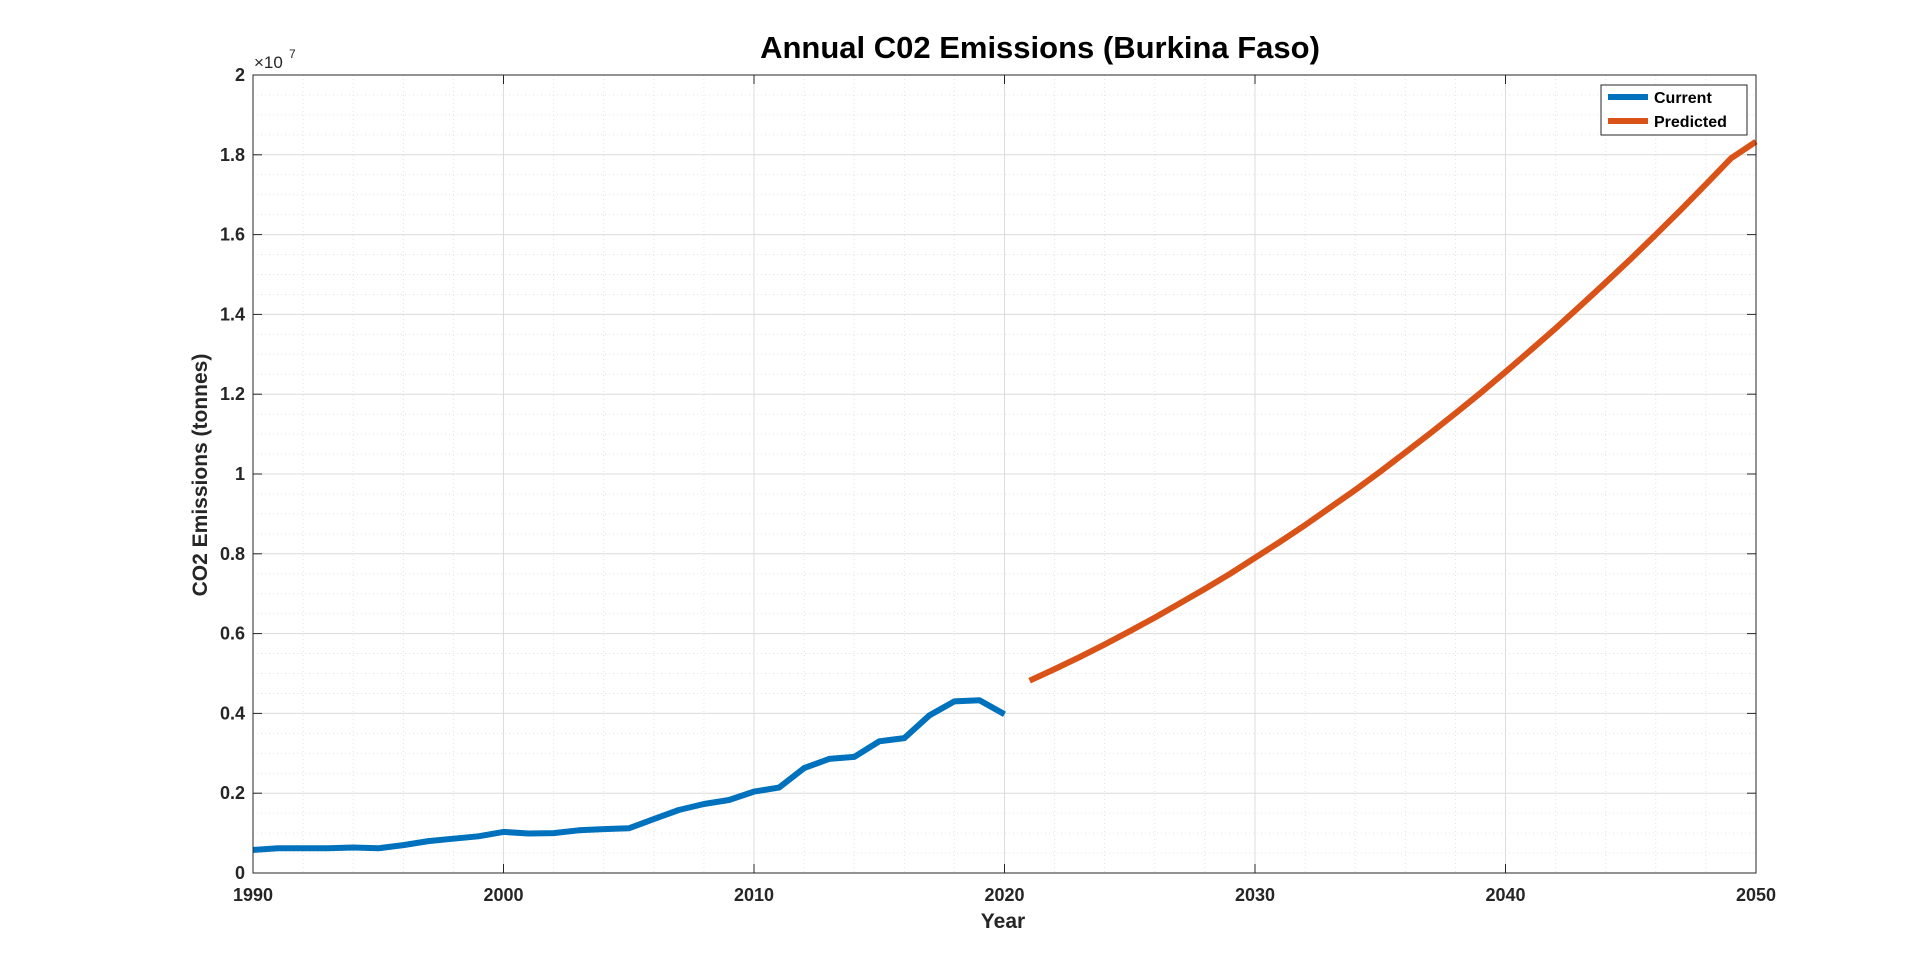 The width and height of the screenshot is (1920, 971). What do you see at coordinates (200, 475) in the screenshot?
I see `y-axis-label: CO2 Emissions (tonnes)` at bounding box center [200, 475].